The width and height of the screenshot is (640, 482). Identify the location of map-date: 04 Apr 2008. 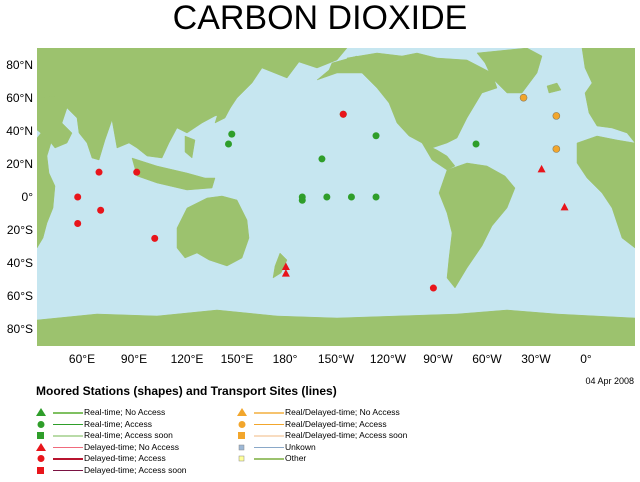
(609, 381).